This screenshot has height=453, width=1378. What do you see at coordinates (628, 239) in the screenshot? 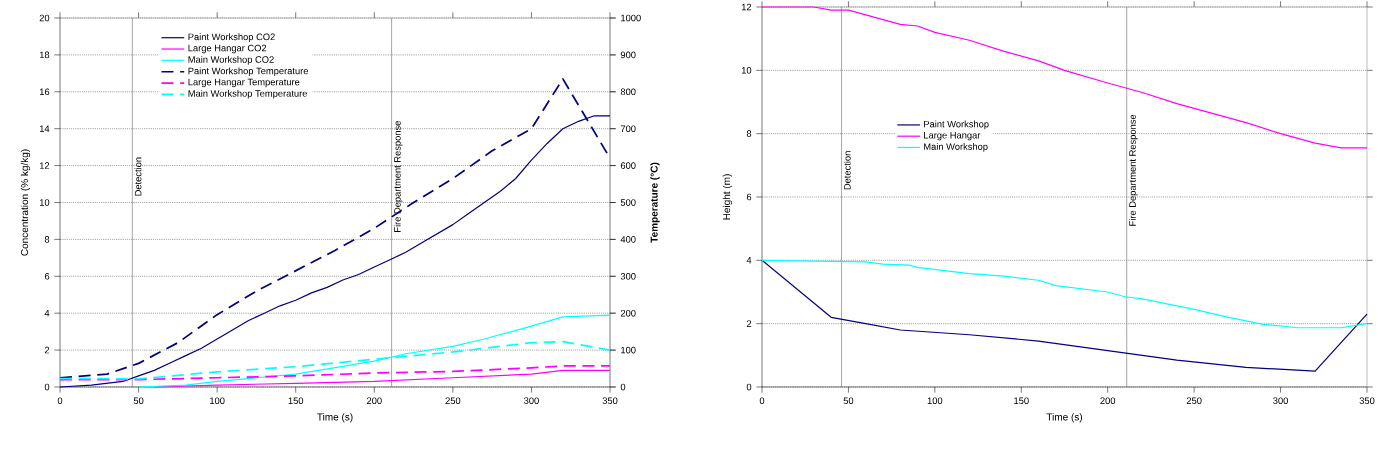
I see `y2-tick-label: 400` at bounding box center [628, 239].